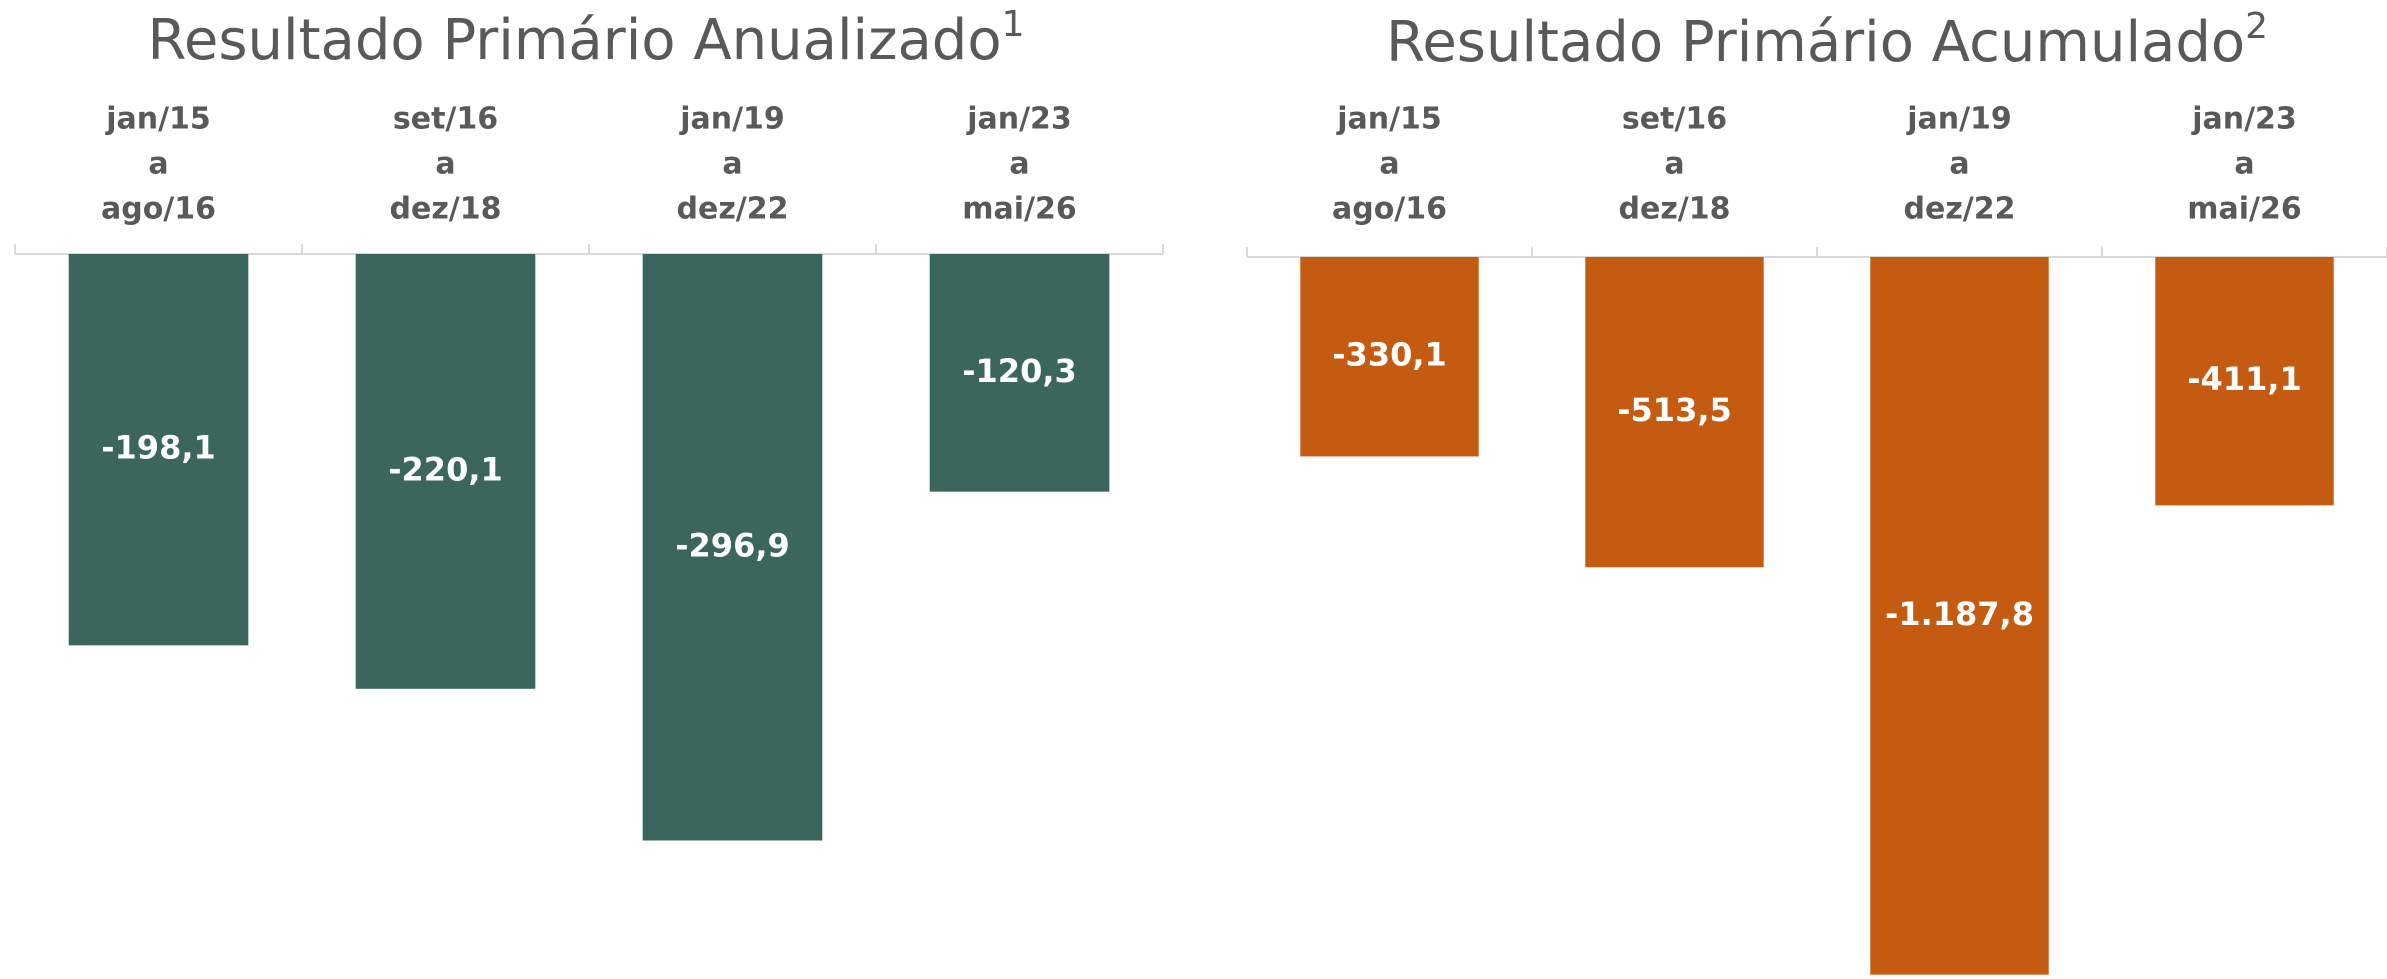 This screenshot has height=979, width=2387. I want to click on title-text: Resultado Primário Anualizado, so click(575, 40).